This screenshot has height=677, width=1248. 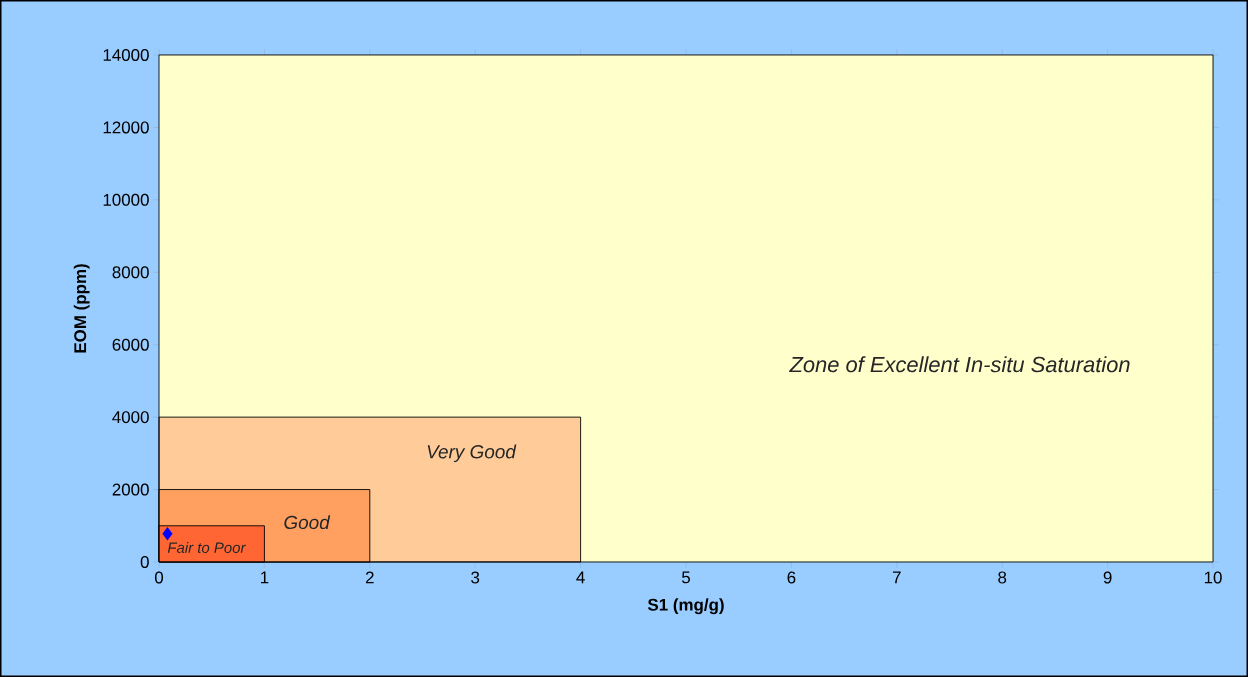 I want to click on series-label: Fair to Poor, so click(x=206, y=547).